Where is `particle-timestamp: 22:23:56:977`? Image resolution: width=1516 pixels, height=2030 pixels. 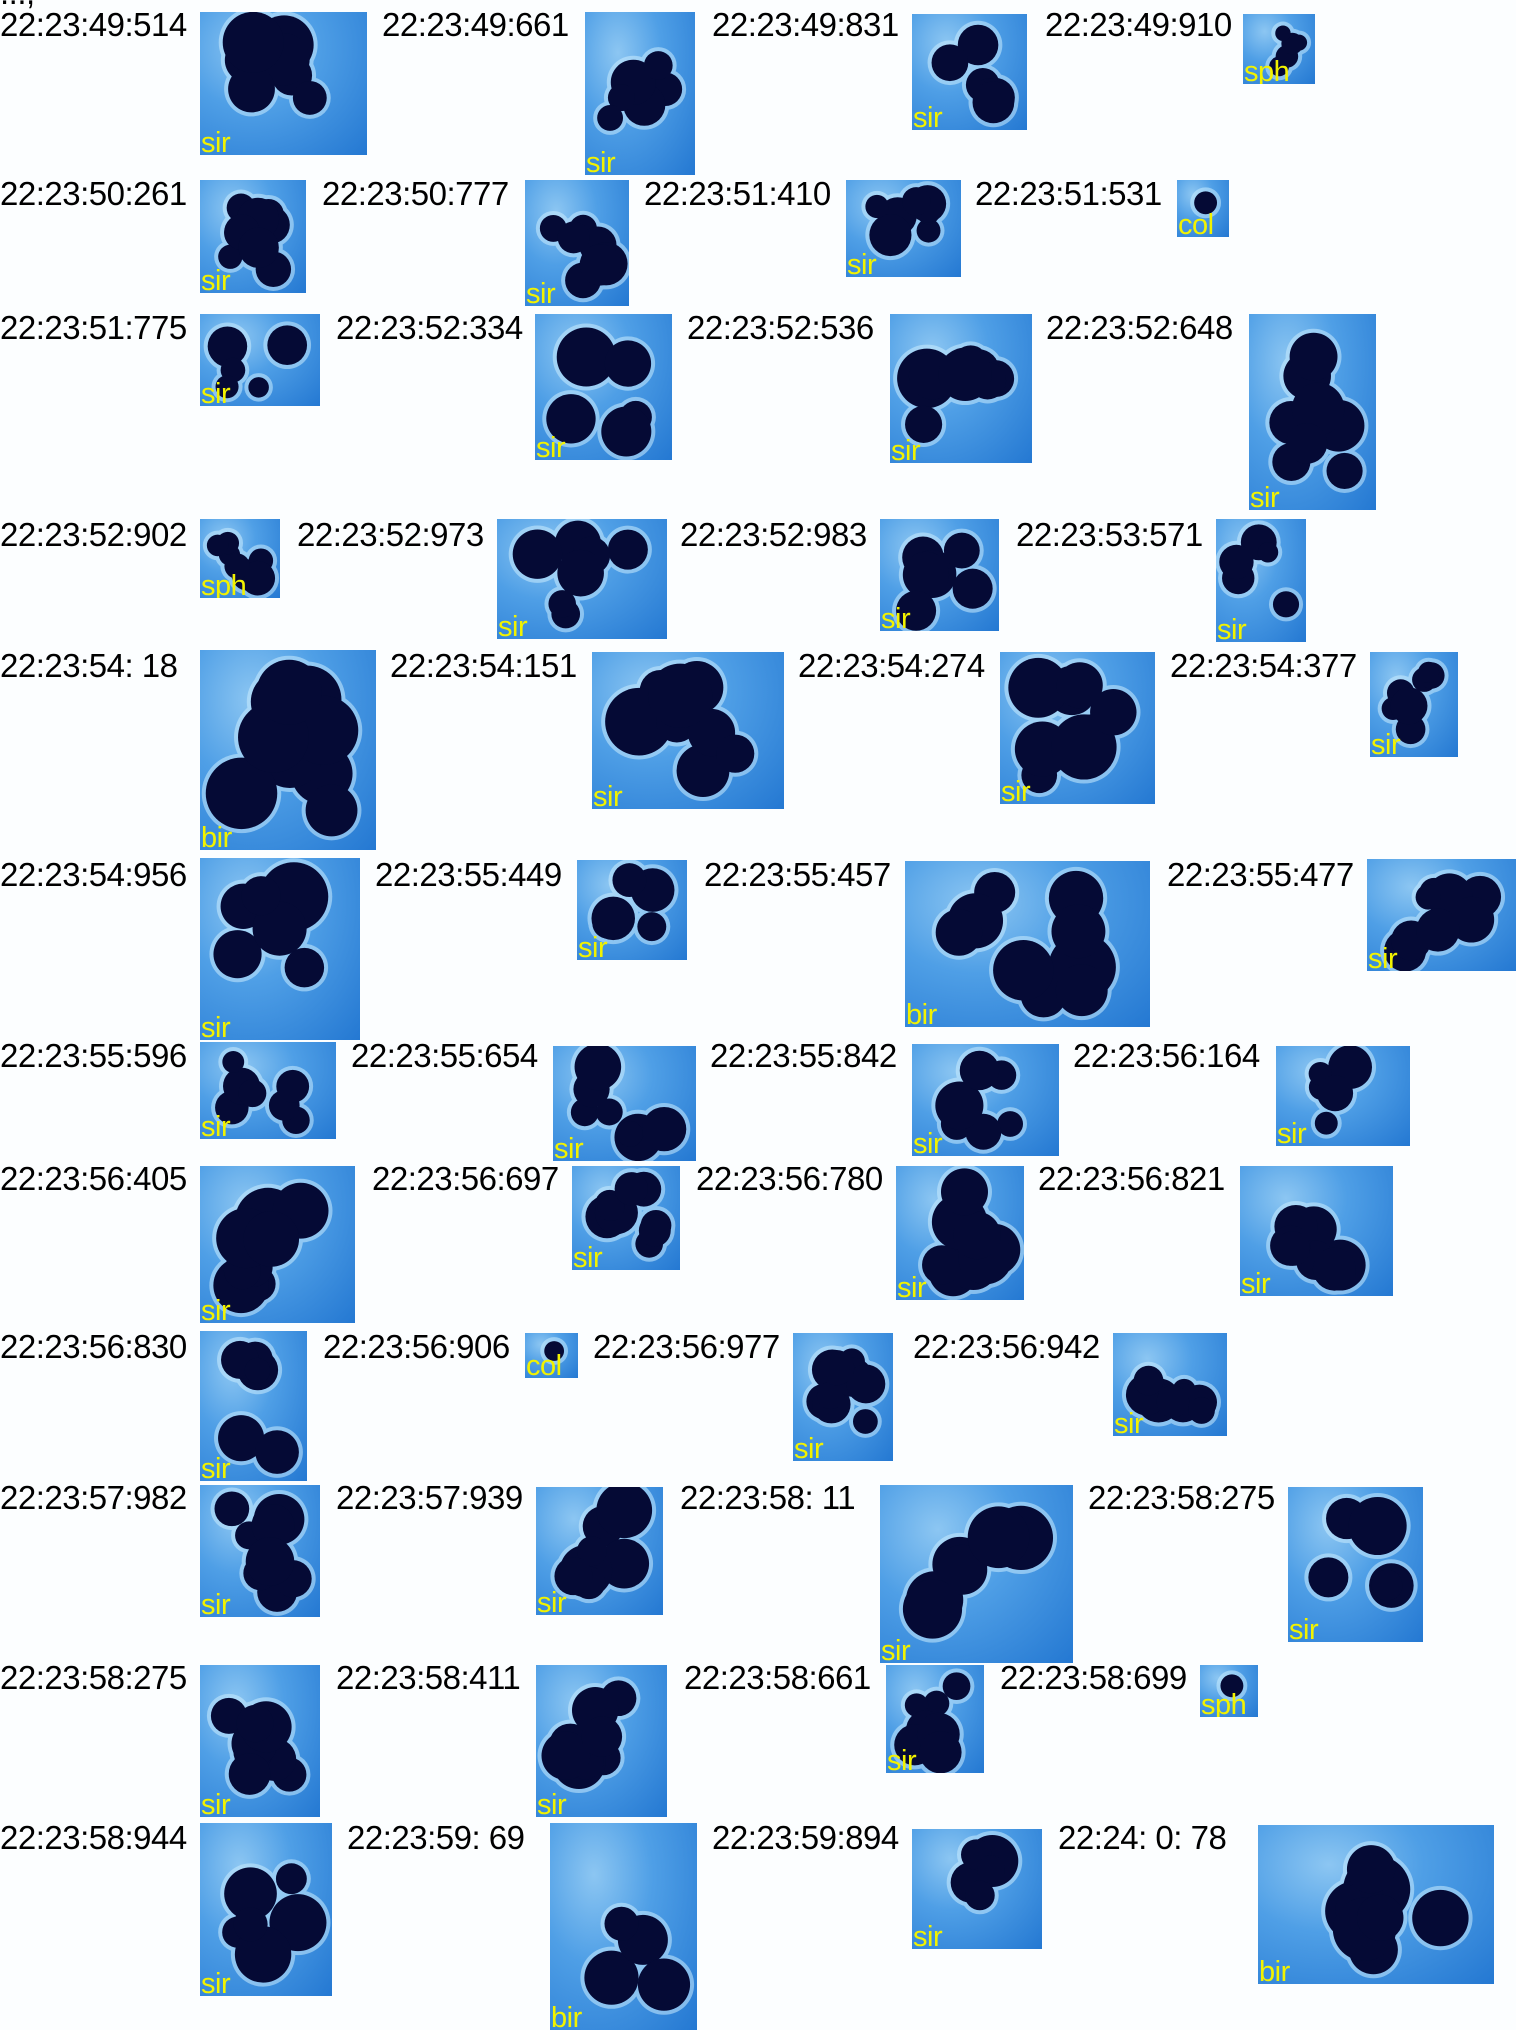 particle-timestamp: 22:23:56:977 is located at coordinates (686, 1346).